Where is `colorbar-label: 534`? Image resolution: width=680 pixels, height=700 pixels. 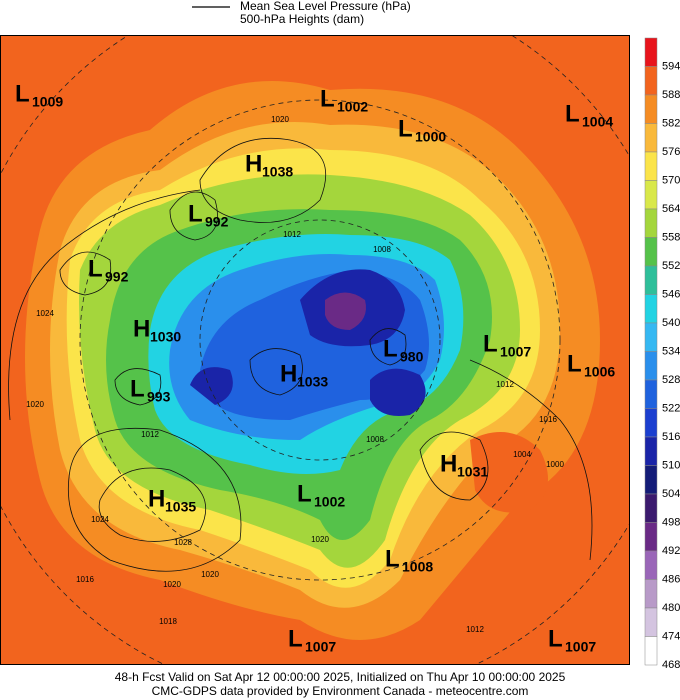 colorbar-label: 534 is located at coordinates (671, 351).